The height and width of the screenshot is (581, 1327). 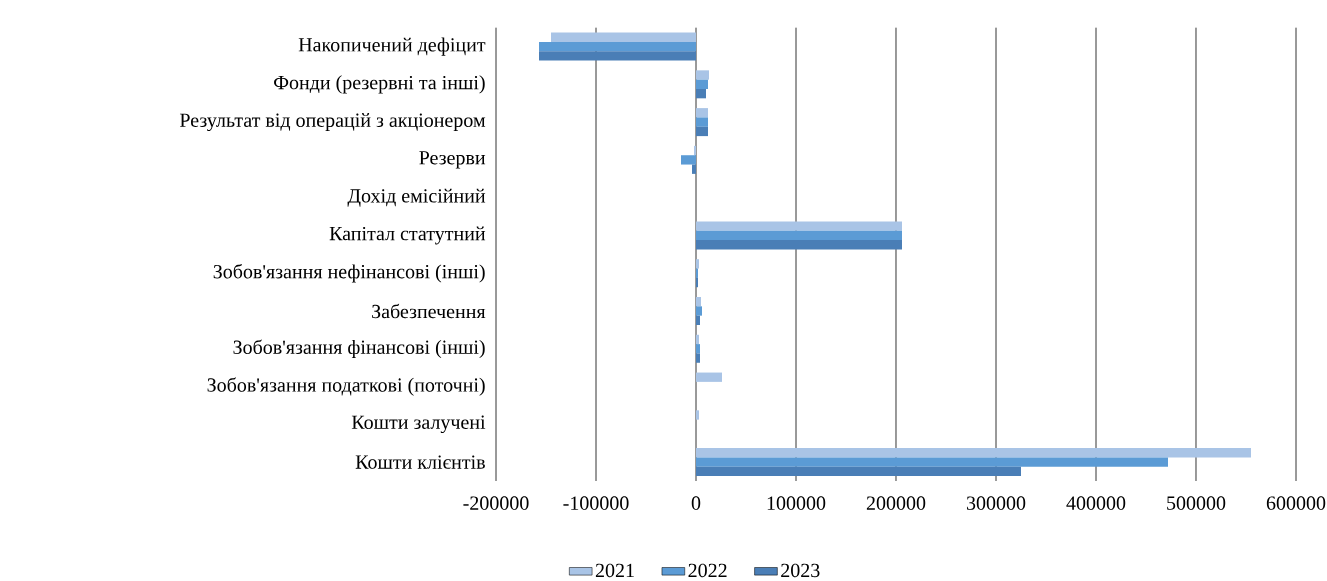 What do you see at coordinates (418, 424) in the screenshot?
I see `y-tick-label: Кошти залучені` at bounding box center [418, 424].